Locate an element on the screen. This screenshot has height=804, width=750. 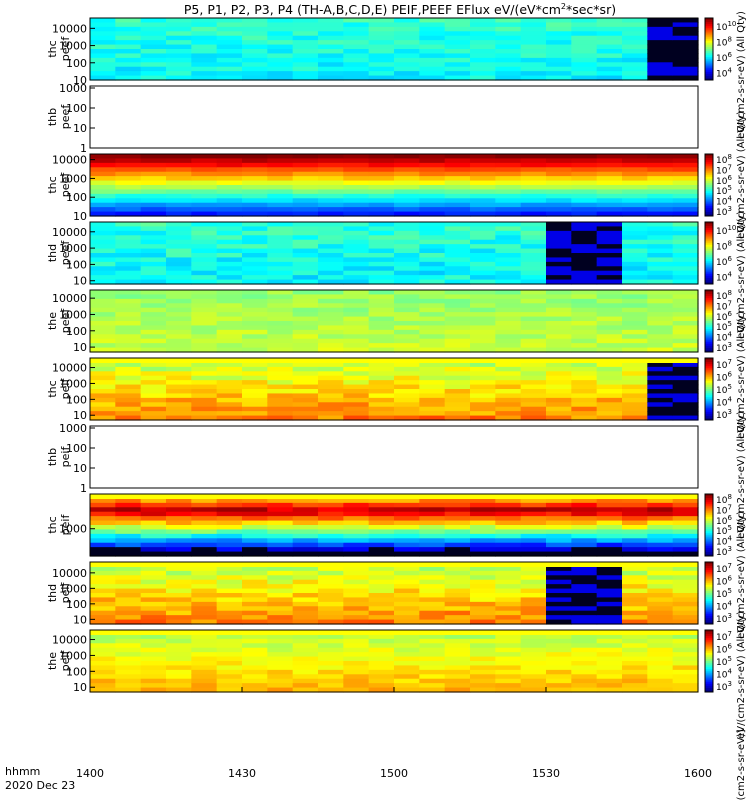
y-axis-label: thbpeef is located at coordinates (59, 117).